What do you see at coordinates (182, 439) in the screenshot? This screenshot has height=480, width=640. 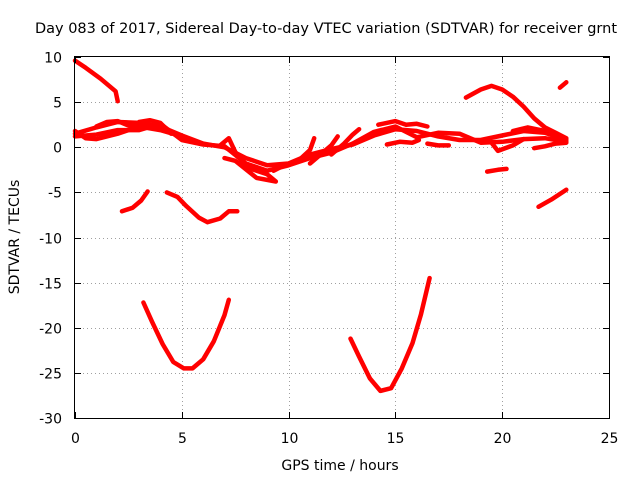 I see `x-tick-label: 5` at bounding box center [182, 439].